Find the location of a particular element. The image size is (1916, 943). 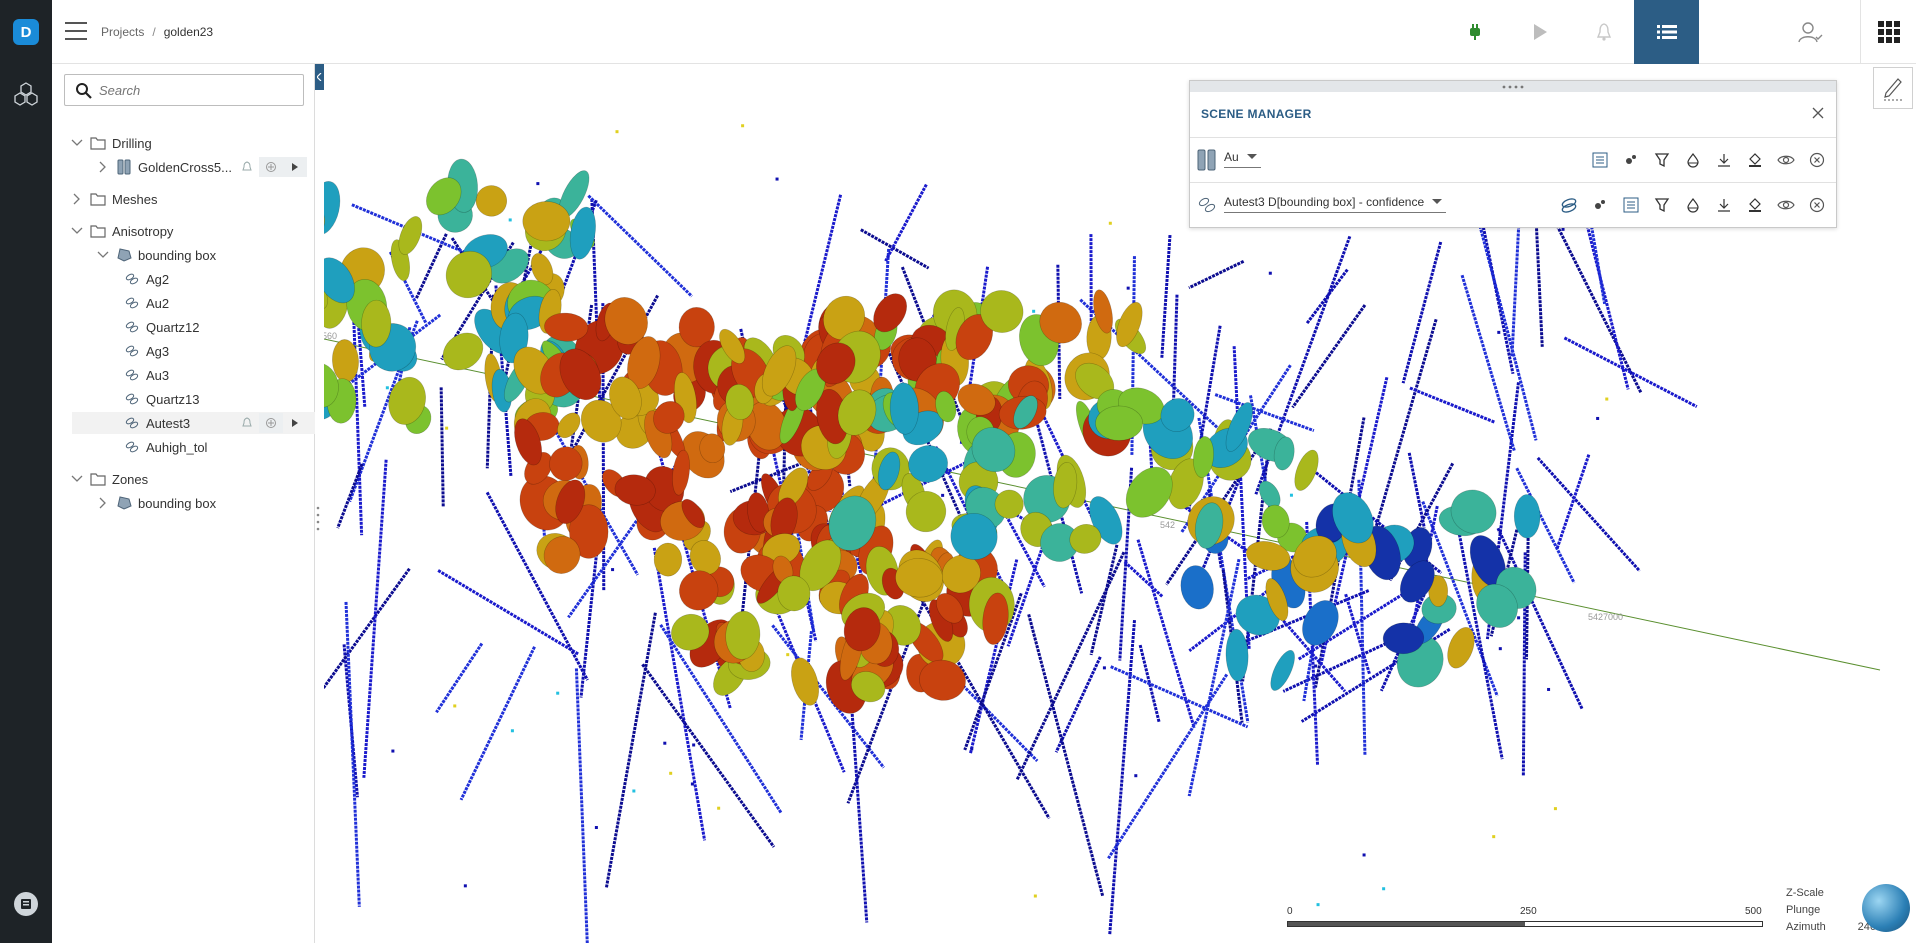

search-input is located at coordinates (194, 90).